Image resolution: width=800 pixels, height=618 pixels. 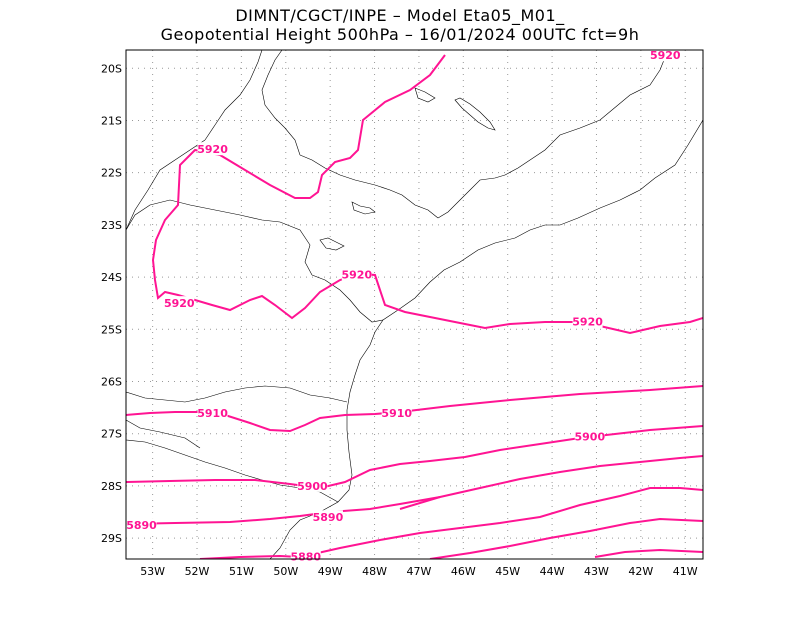 What do you see at coordinates (685, 571) in the screenshot?
I see `lon-tick-label: 41W` at bounding box center [685, 571].